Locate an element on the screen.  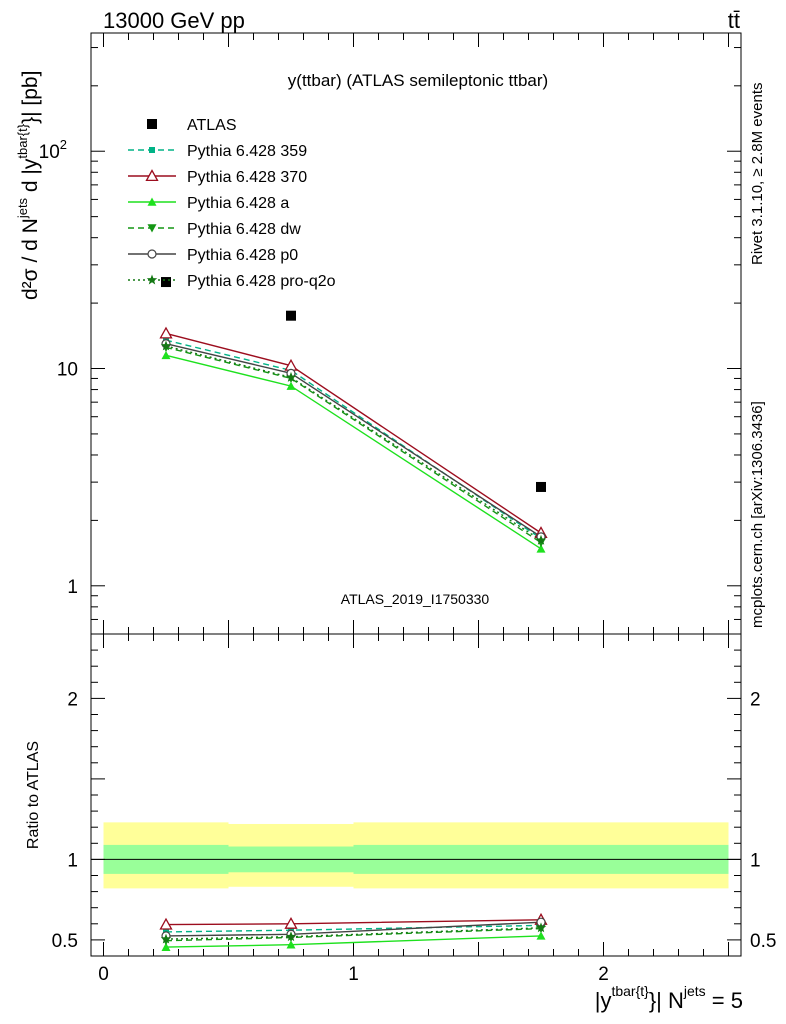
mcplots-label: mcplots.cern.ch [arXiv:1306.3436] is located at coordinates (757, 514).